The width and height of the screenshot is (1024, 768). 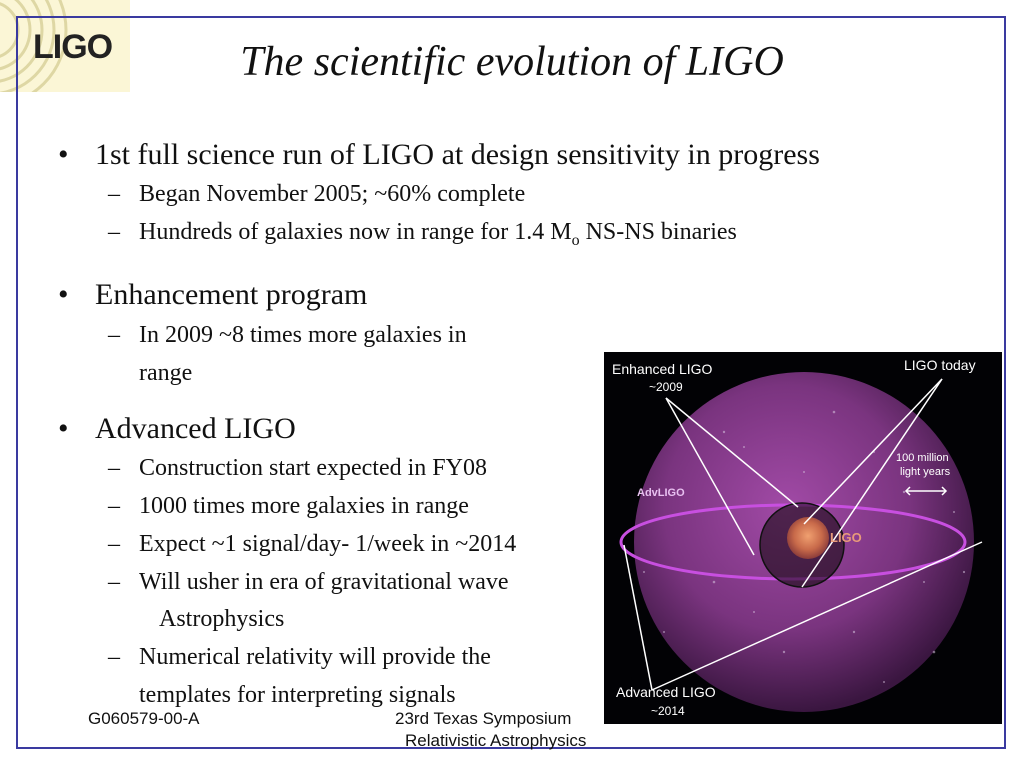 I want to click on bullet-text: Advanced LIGO, so click(x=195, y=428).